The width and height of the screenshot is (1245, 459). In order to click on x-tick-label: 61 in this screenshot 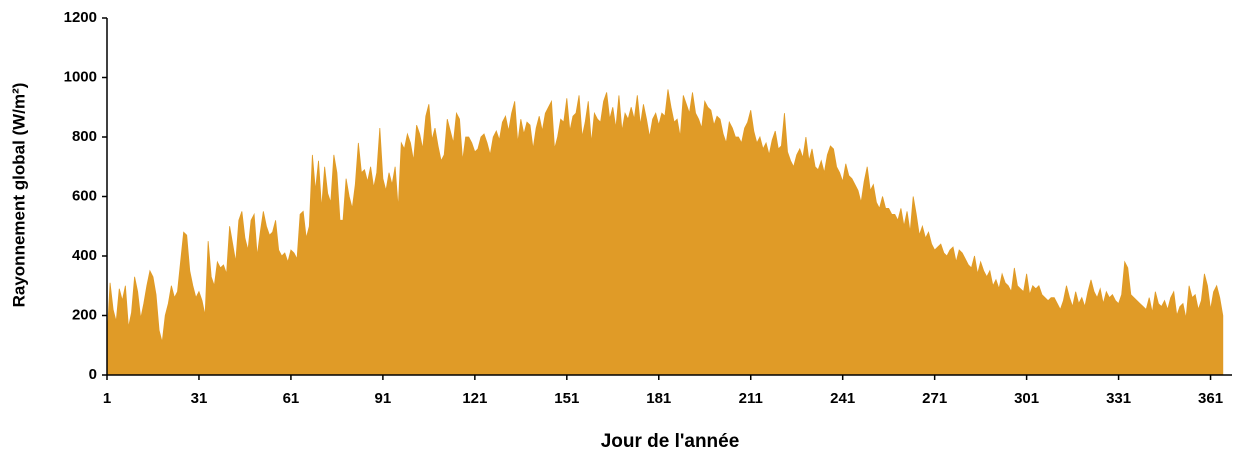, I will do `click(291, 398)`.